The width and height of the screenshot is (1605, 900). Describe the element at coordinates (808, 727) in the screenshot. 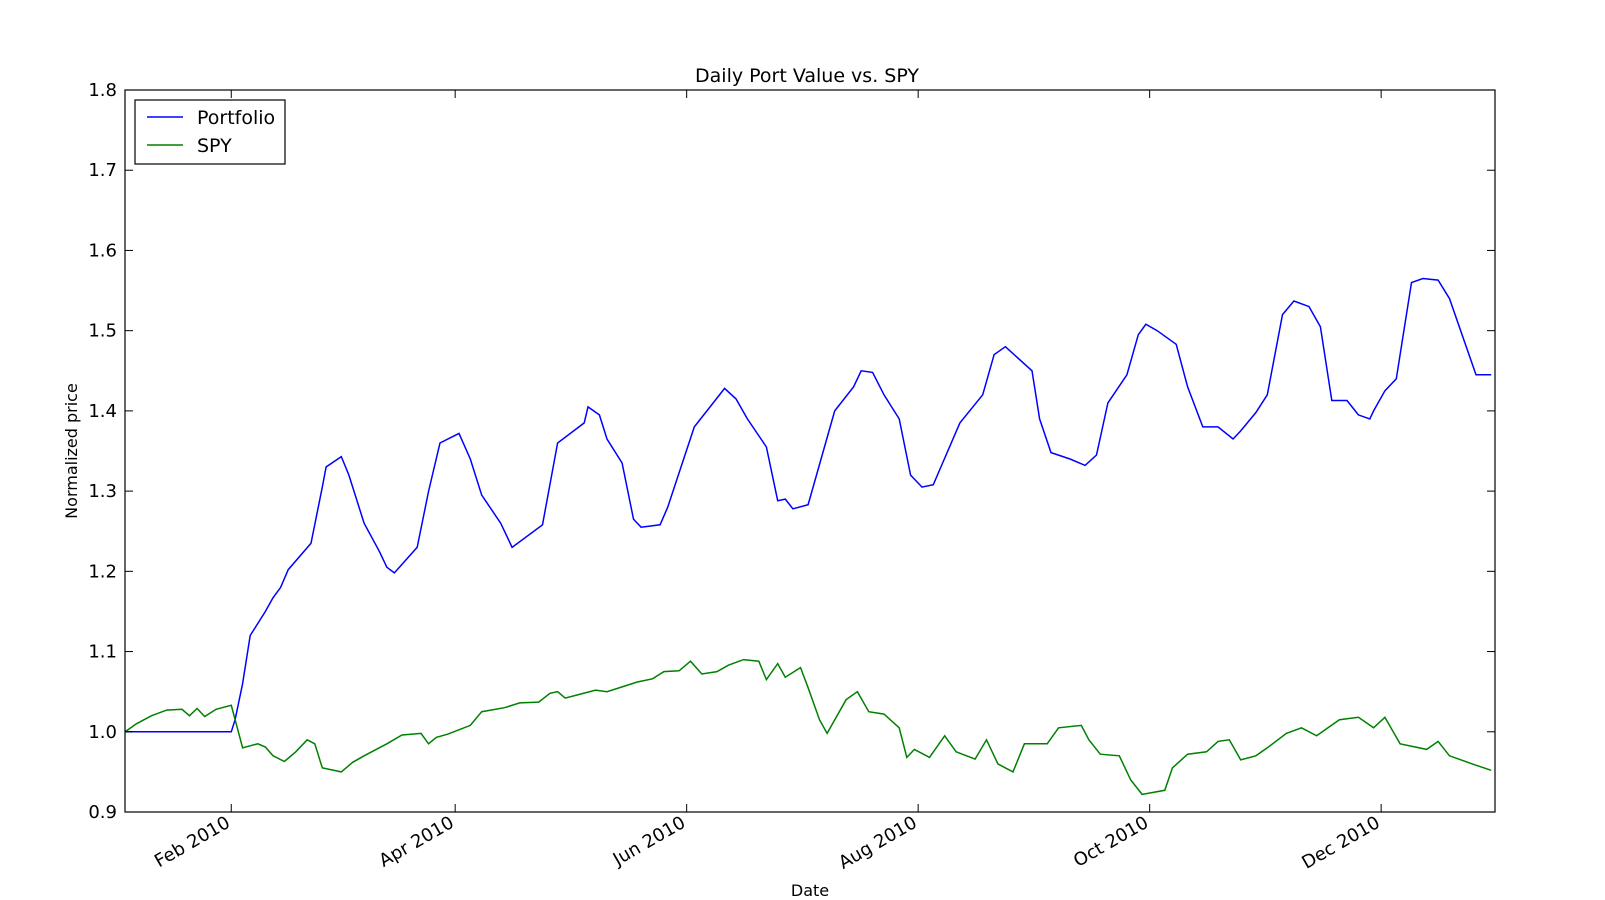

I see `series-line-spy` at that location.